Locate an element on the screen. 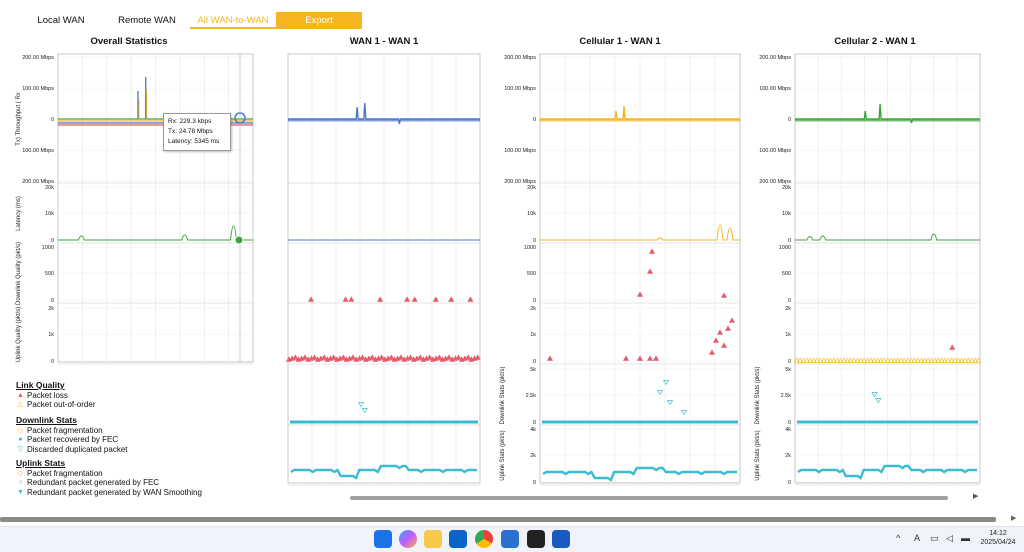 Image resolution: width=1024 pixels, height=552 pixels. volume-icon: ◁ is located at coordinates (949, 538).